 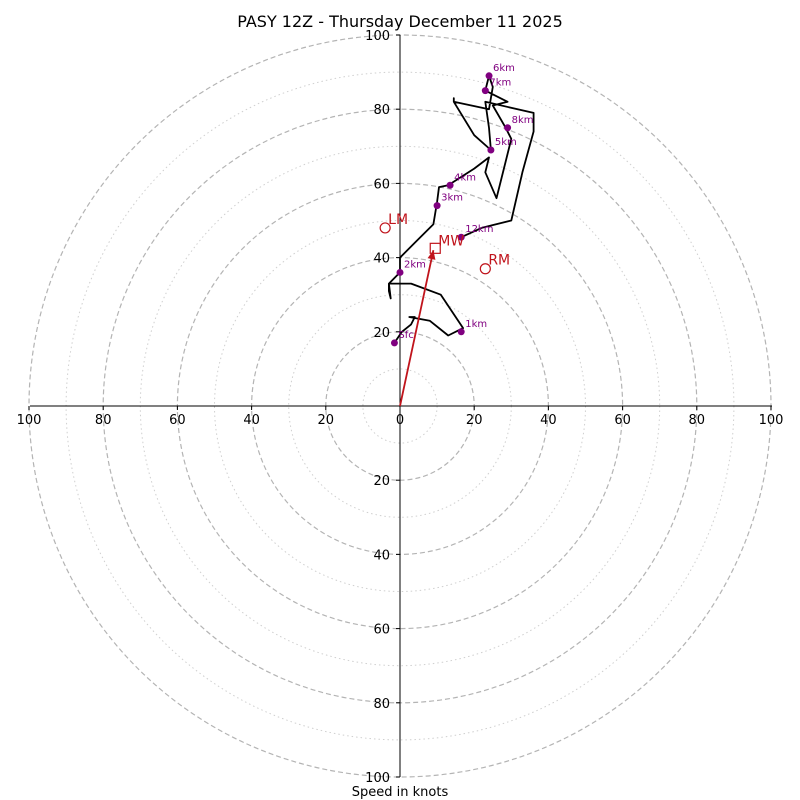 I want to click on height-marker-label: 3km, so click(x=452, y=198).